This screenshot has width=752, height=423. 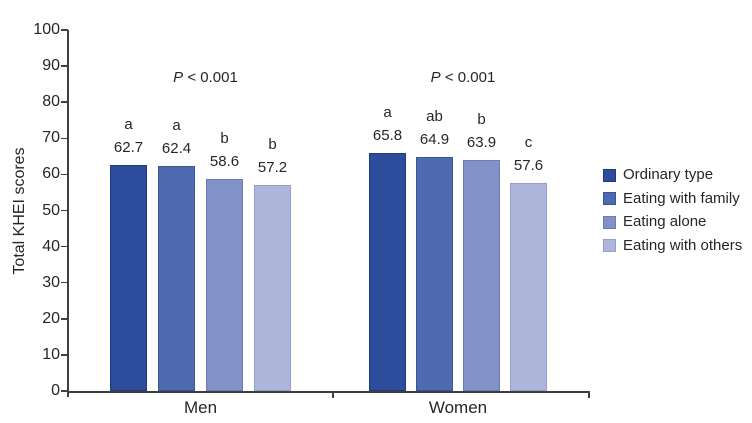 What do you see at coordinates (528, 143) in the screenshot?
I see `significance-letter: c` at bounding box center [528, 143].